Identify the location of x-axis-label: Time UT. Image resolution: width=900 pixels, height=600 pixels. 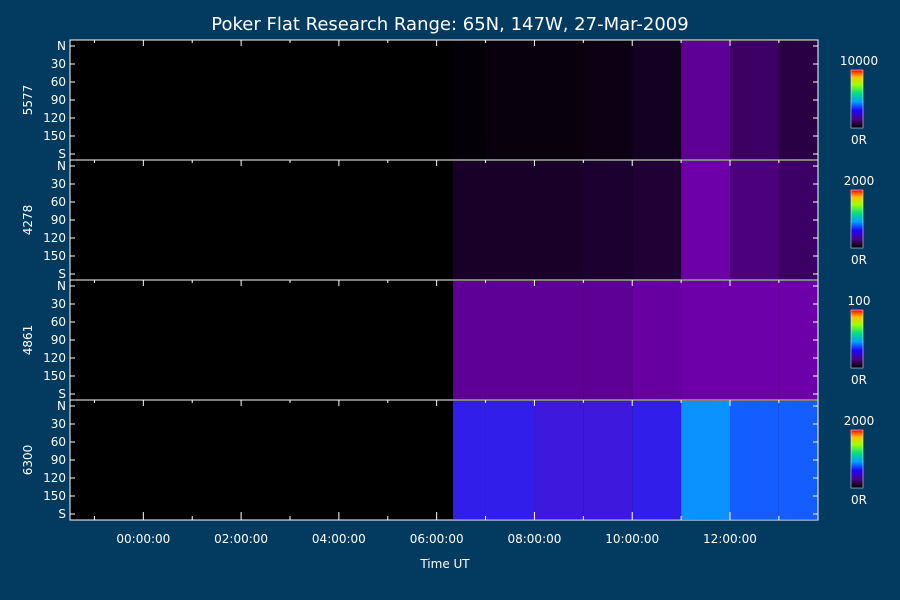
(444, 564).